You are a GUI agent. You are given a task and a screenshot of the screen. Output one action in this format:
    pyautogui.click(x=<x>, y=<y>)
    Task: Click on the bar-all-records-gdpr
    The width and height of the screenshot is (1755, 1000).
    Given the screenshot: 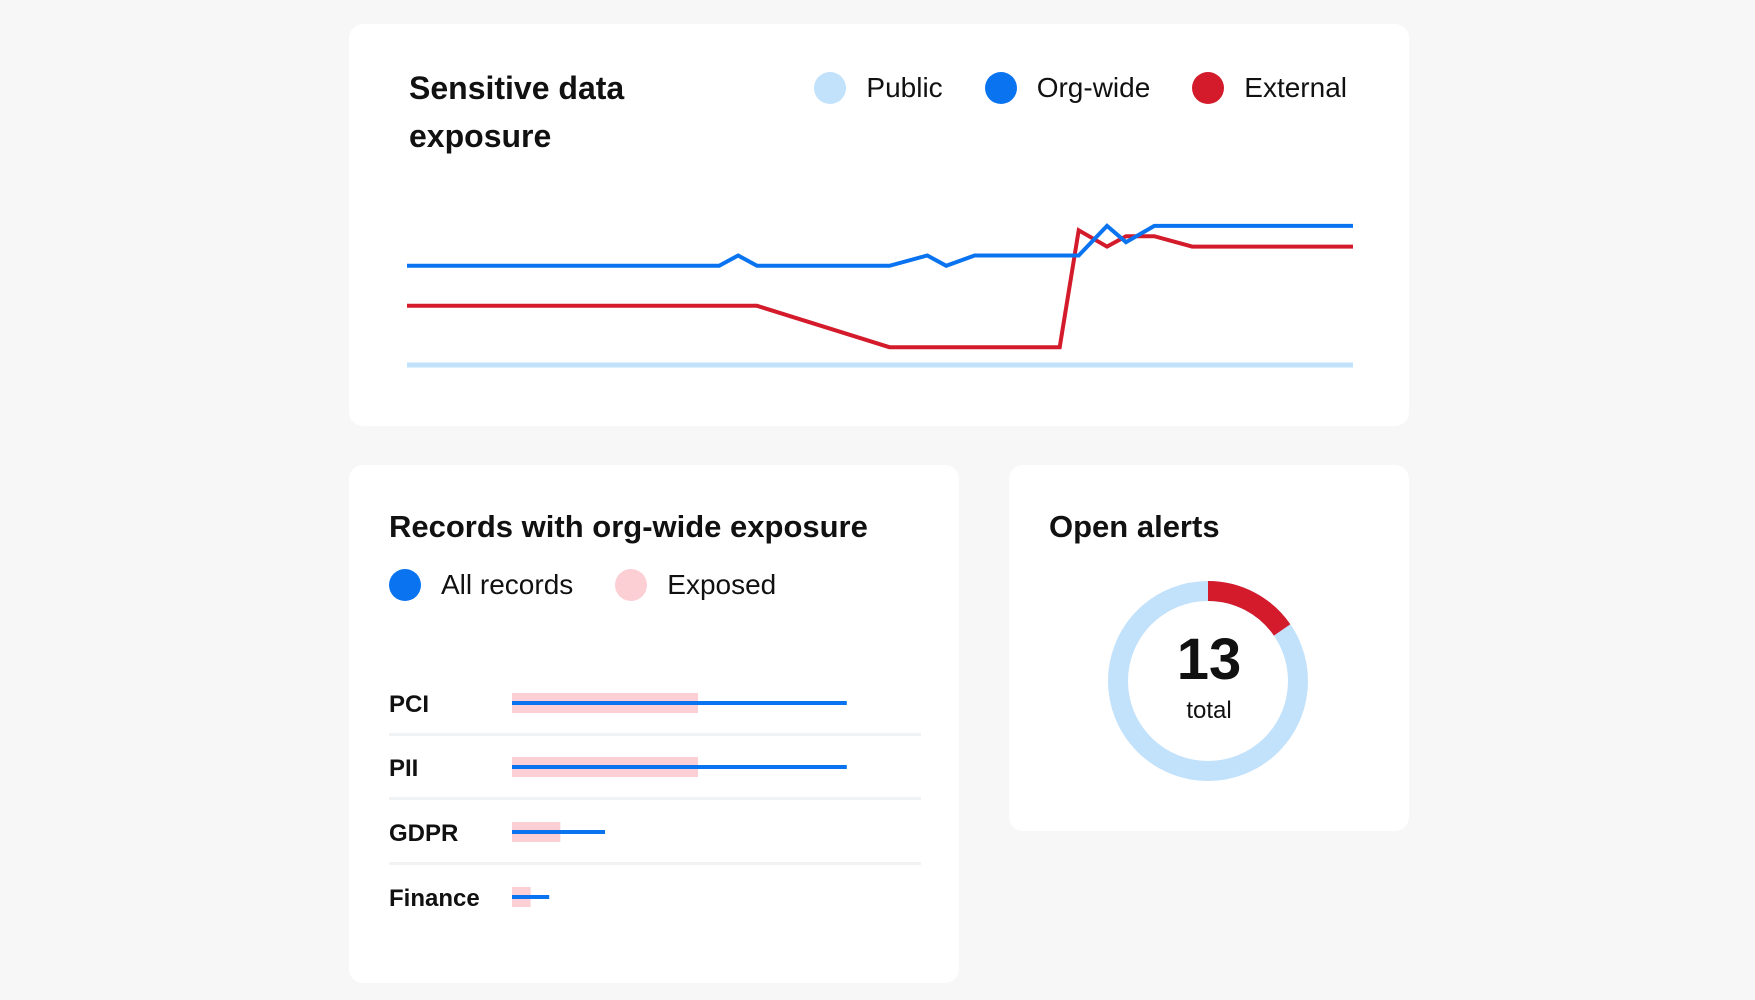 What is the action you would take?
    pyautogui.click(x=558, y=832)
    